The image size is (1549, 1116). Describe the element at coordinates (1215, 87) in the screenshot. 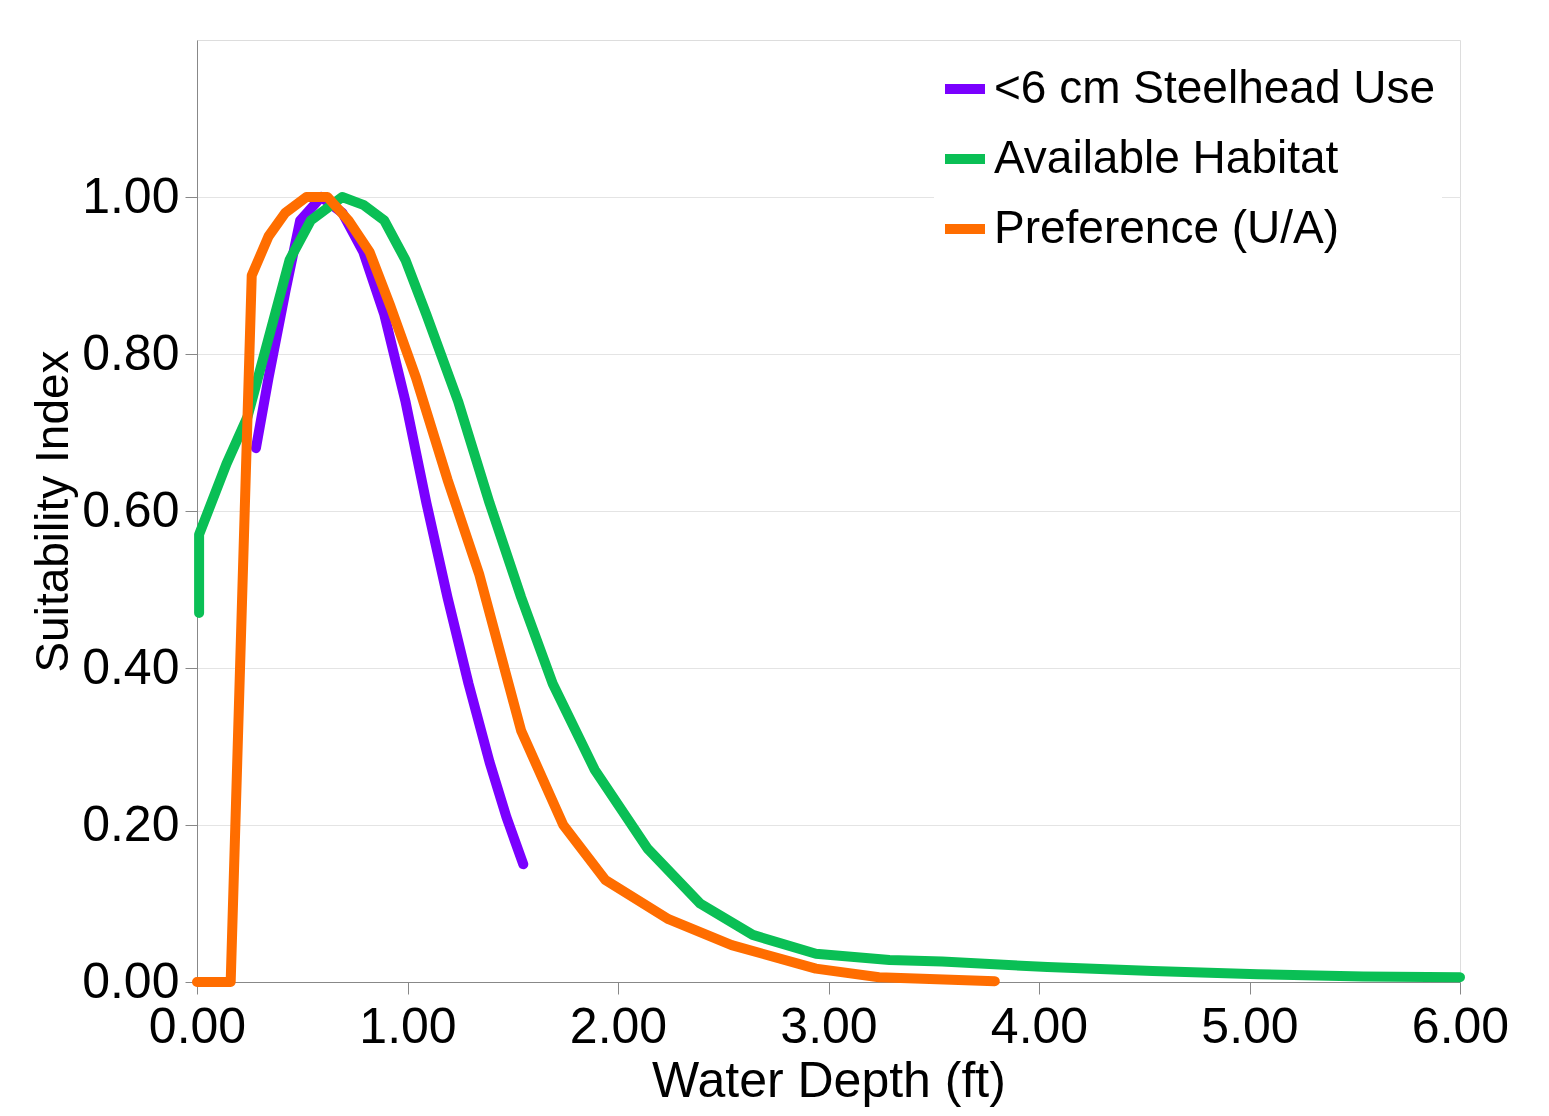

I see `legend-label: <6 cm Steelhead Use` at that location.